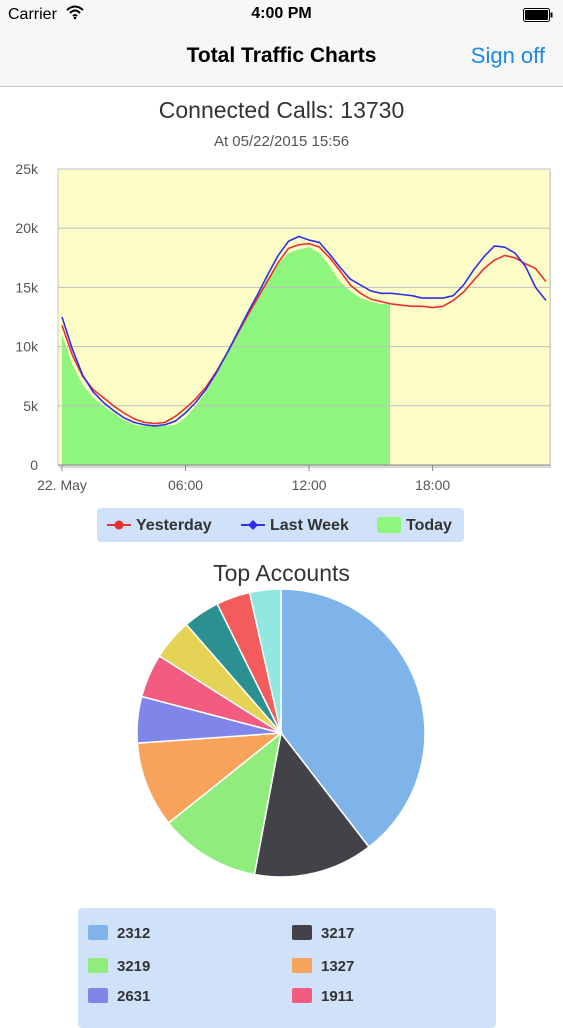 Image resolution: width=563 pixels, height=1028 pixels. What do you see at coordinates (507, 55) in the screenshot?
I see `sign-off-button: Sign off` at bounding box center [507, 55].